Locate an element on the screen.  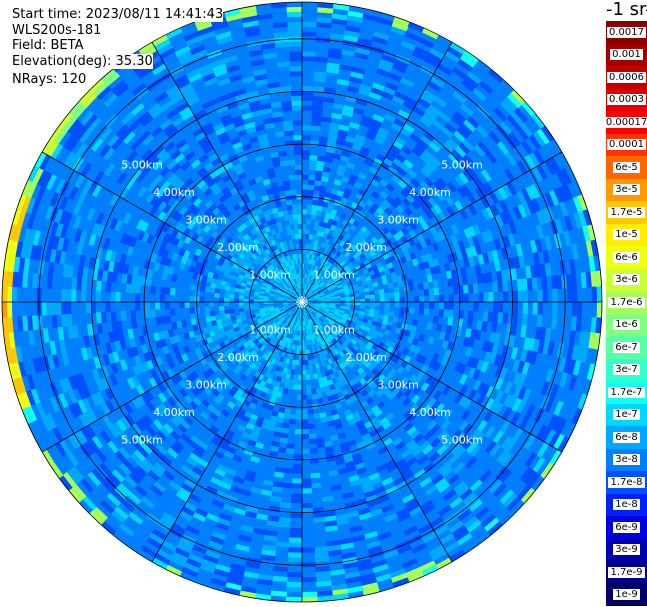
start-time-label: Start time: 2023/08/11 14:41:43 is located at coordinates (118, 14).